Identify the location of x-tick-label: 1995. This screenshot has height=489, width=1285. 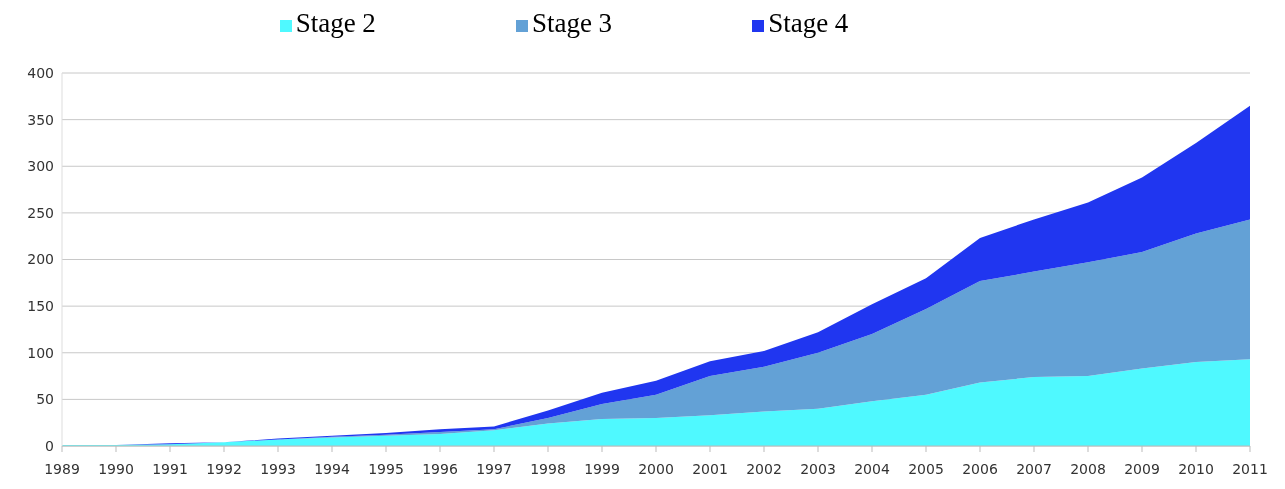
(386, 468).